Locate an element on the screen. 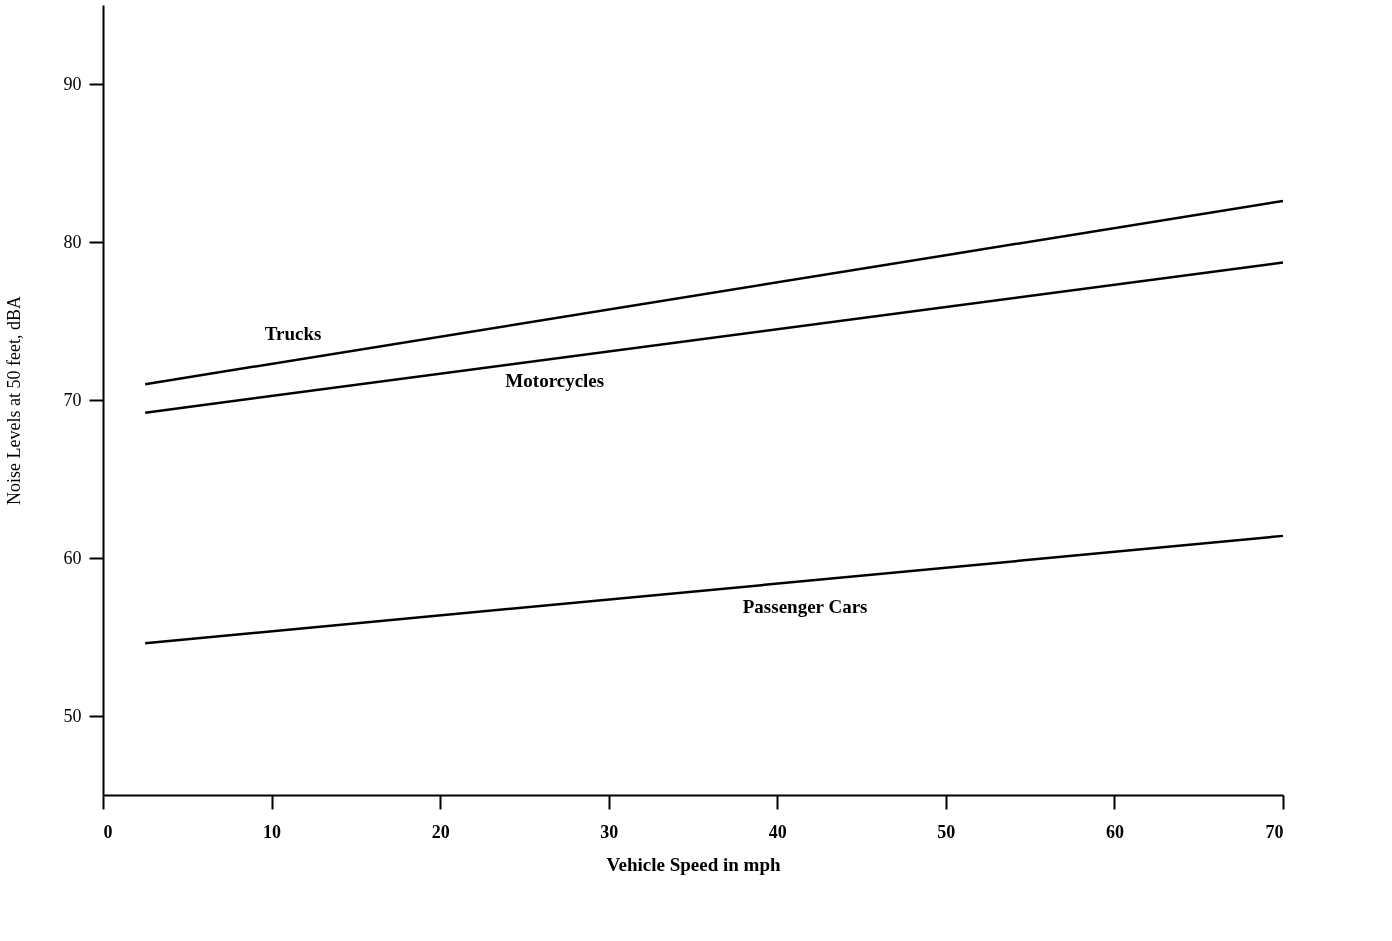  x-tick-label: 0 is located at coordinates (108, 831).